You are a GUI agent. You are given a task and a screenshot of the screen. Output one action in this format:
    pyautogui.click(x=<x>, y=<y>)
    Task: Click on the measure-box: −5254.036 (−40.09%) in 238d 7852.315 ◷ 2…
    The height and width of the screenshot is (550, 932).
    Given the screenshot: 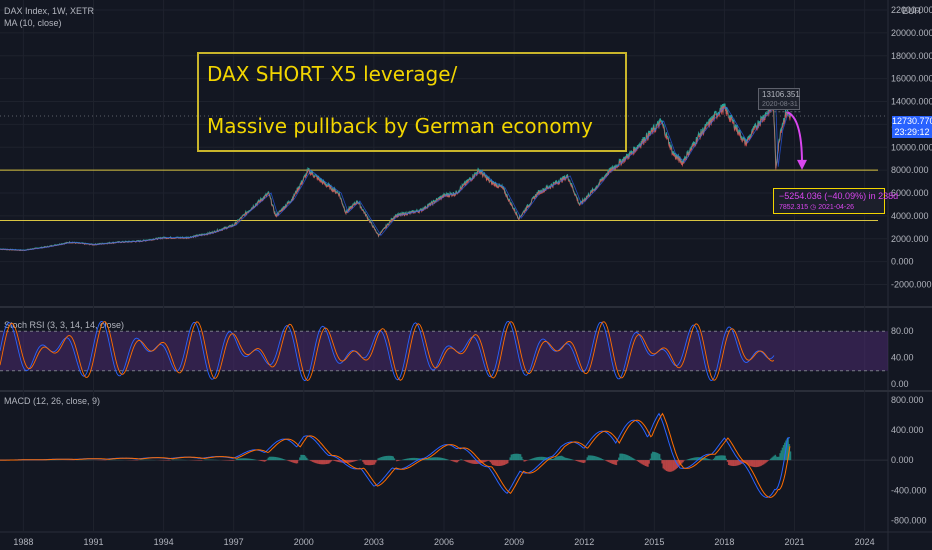 What is the action you would take?
    pyautogui.click(x=835, y=201)
    